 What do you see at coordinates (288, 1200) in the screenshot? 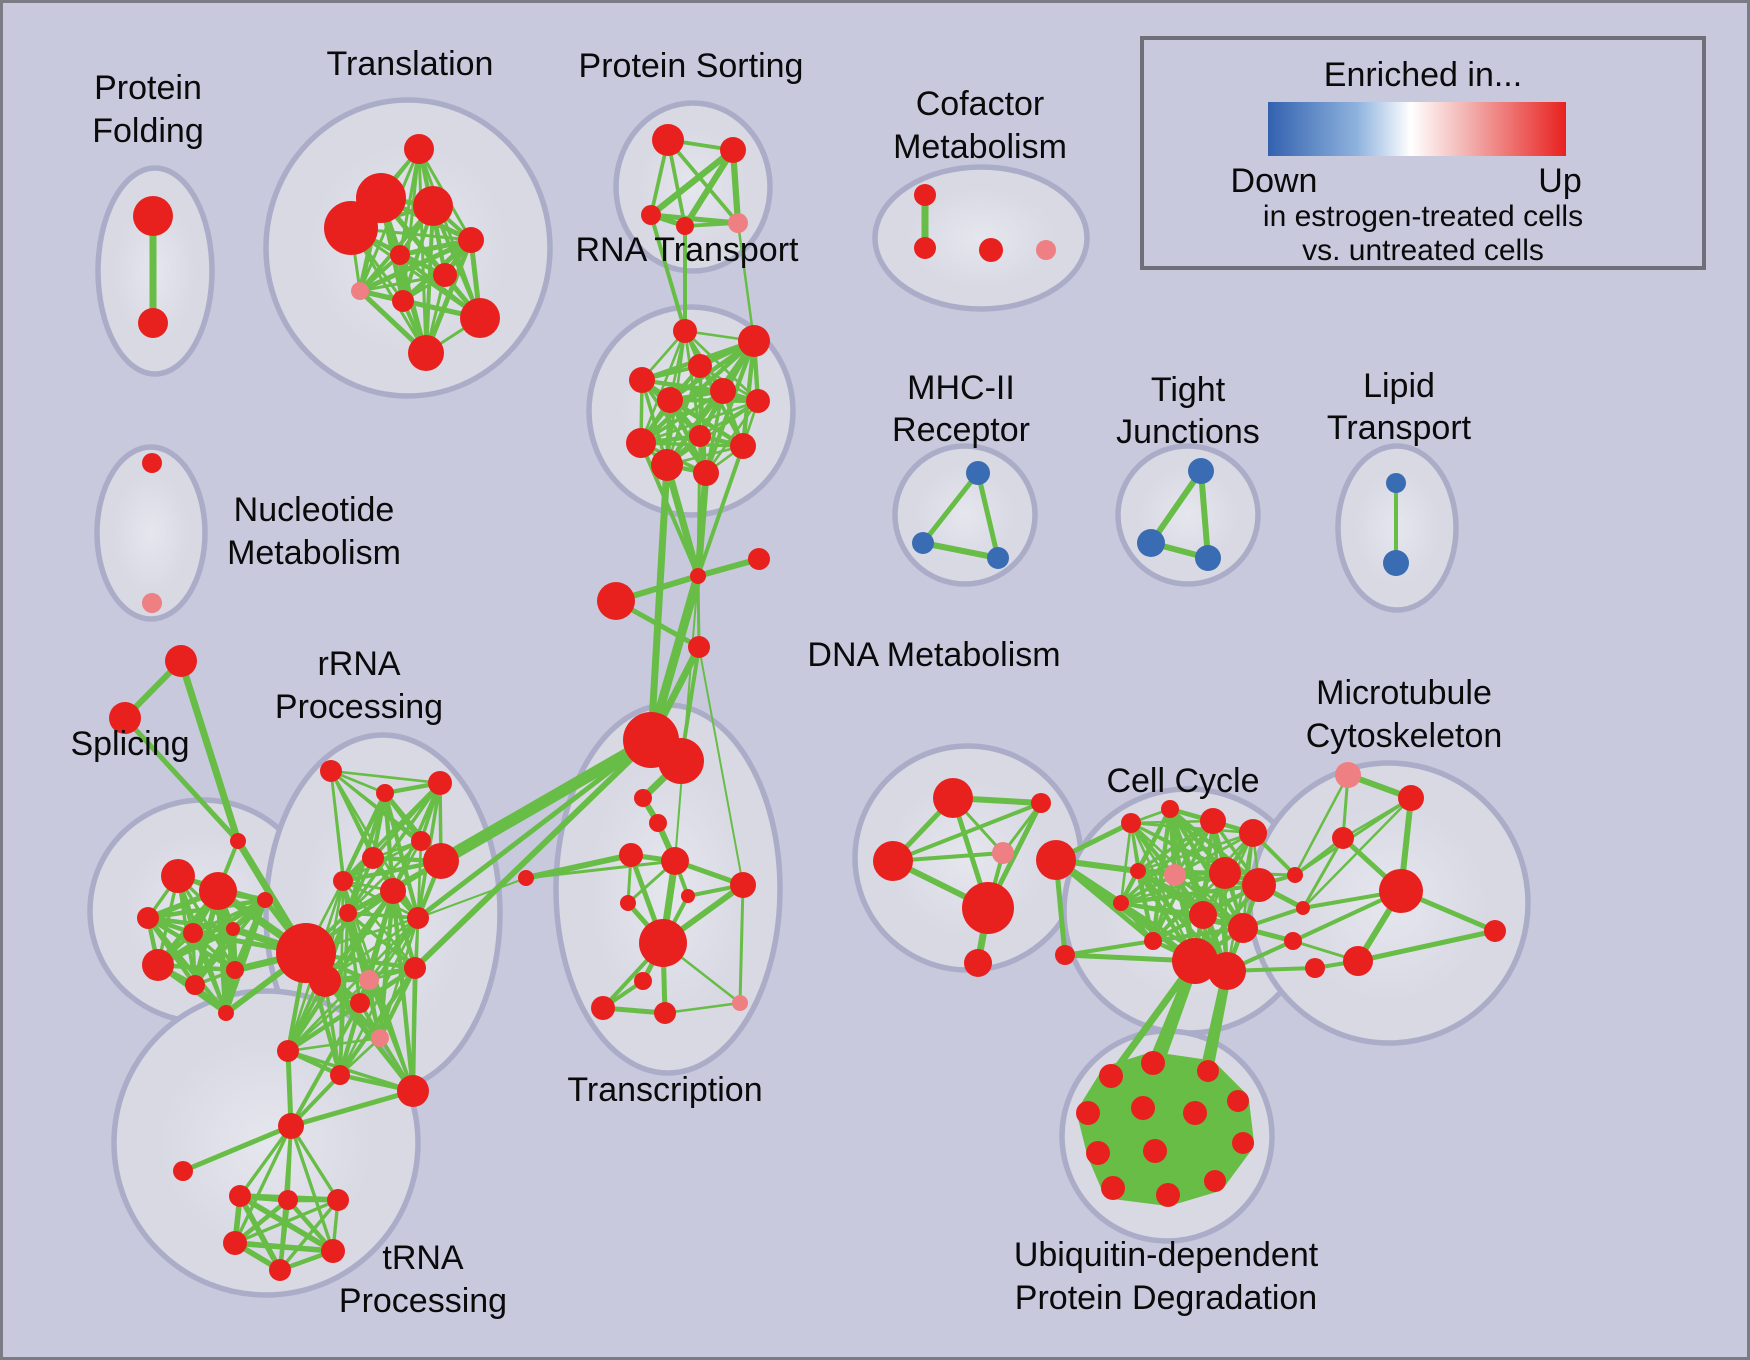
I see `node-TR2` at bounding box center [288, 1200].